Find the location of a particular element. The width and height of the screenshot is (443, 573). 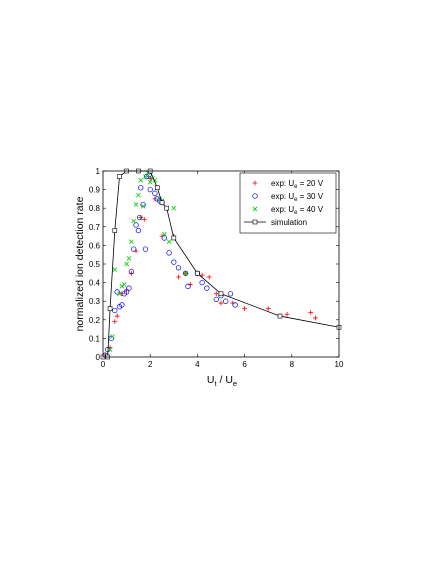

x-tick-label: 10 is located at coordinates (339, 364).